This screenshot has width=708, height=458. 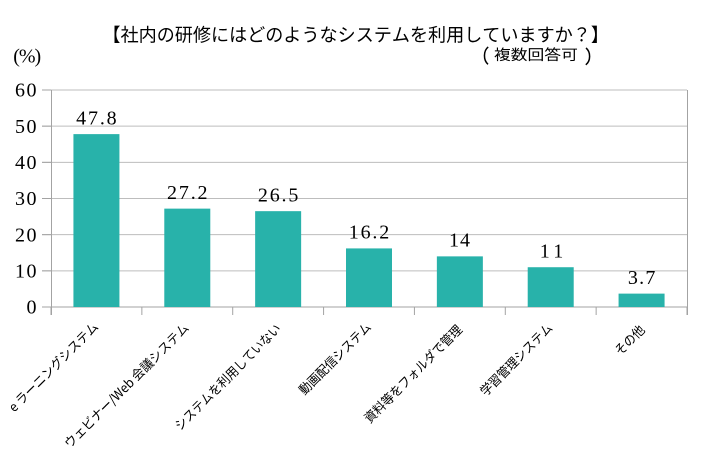 I want to click on svg-text: 3.7, so click(x=642, y=278).